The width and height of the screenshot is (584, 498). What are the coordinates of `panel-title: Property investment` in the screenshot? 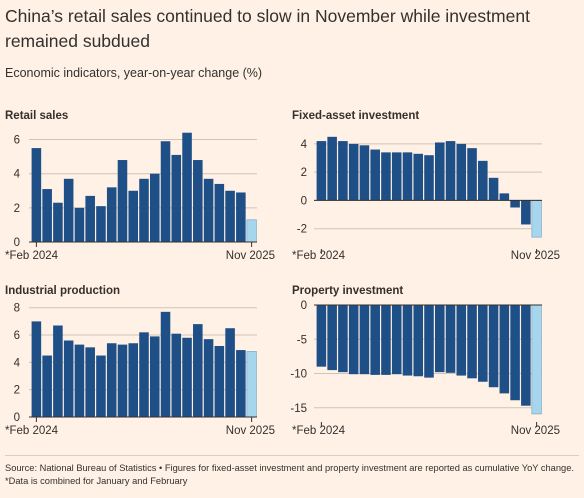 It's located at (347, 291).